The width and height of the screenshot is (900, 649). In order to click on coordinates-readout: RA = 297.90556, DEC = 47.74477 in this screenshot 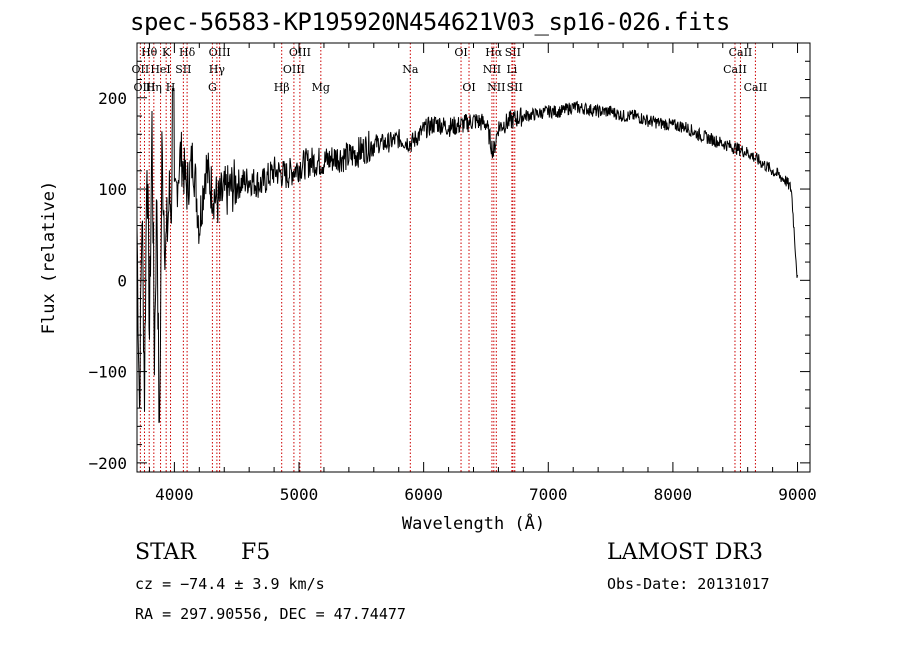, I will do `click(270, 614)`.